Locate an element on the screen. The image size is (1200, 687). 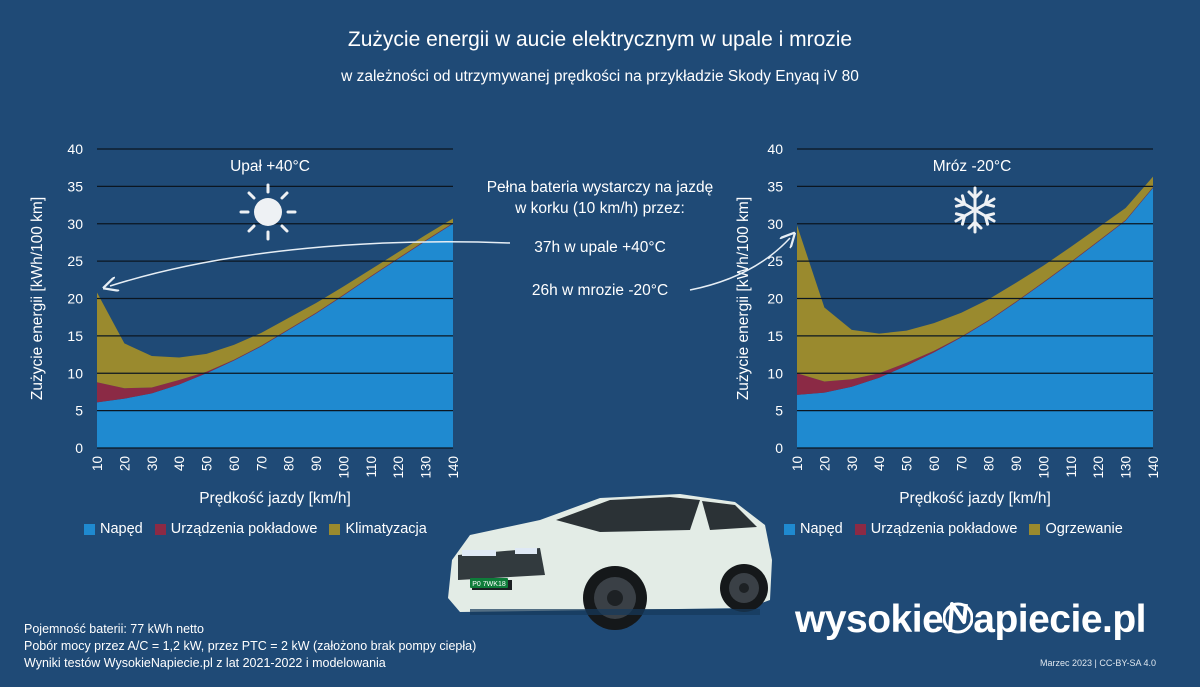
sun-icon is located at coordinates (268, 212).